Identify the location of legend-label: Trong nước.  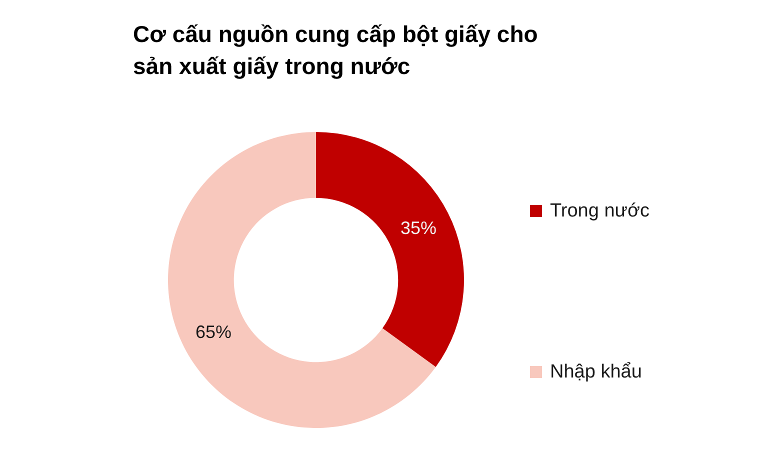
(600, 211).